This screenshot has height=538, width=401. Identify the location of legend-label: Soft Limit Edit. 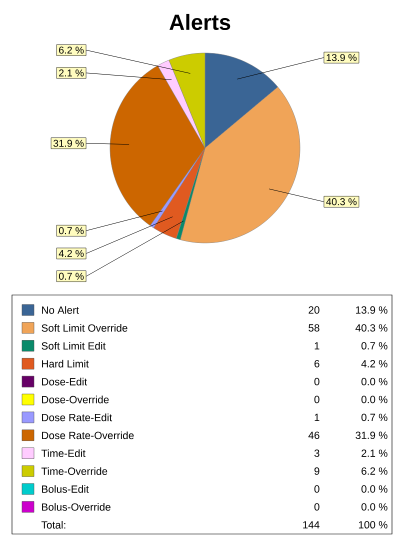
(74, 346).